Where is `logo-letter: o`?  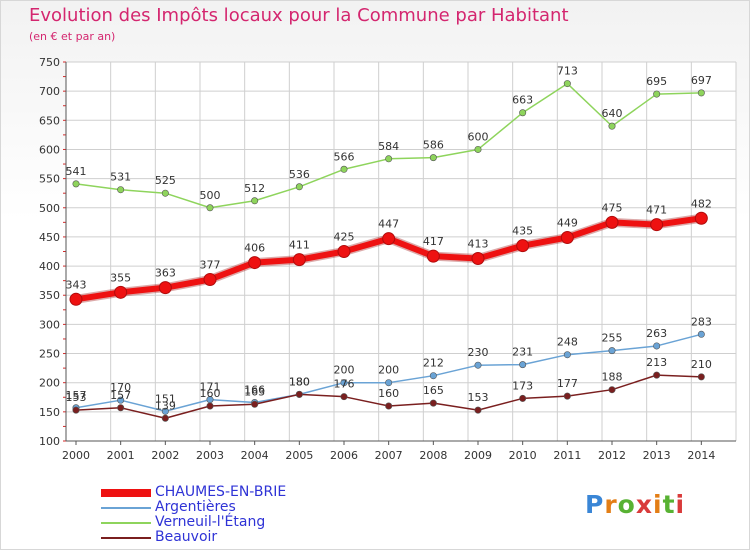
logo-letter: o is located at coordinates (626, 504).